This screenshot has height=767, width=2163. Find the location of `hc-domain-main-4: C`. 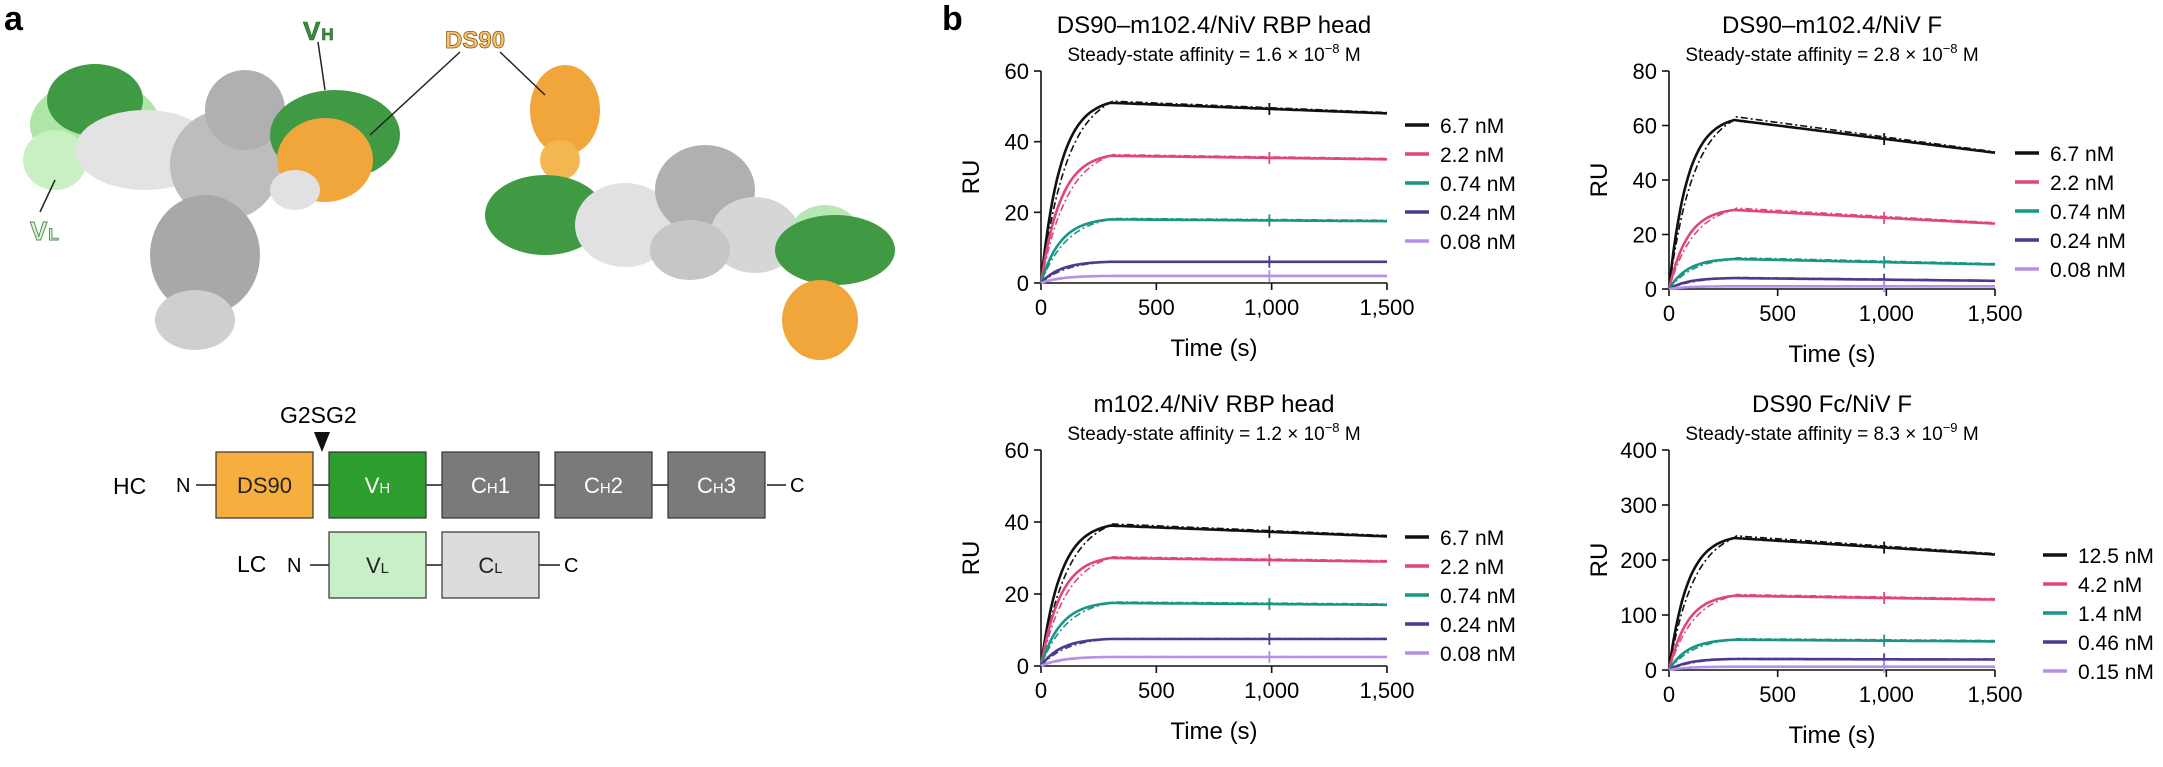

hc-domain-main-4: C is located at coordinates (705, 485).